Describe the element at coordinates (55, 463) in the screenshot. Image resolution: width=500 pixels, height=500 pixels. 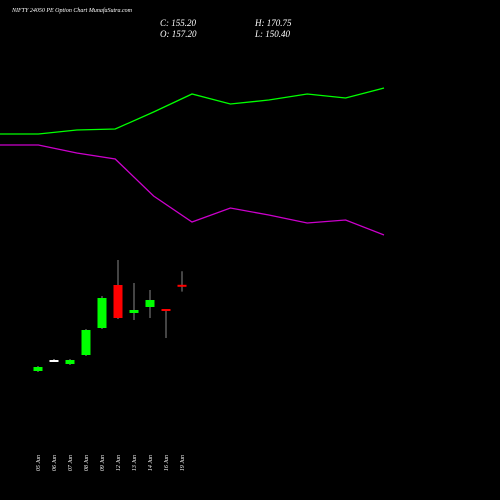
I see `x-tick-label: 06 Jun` at that location.